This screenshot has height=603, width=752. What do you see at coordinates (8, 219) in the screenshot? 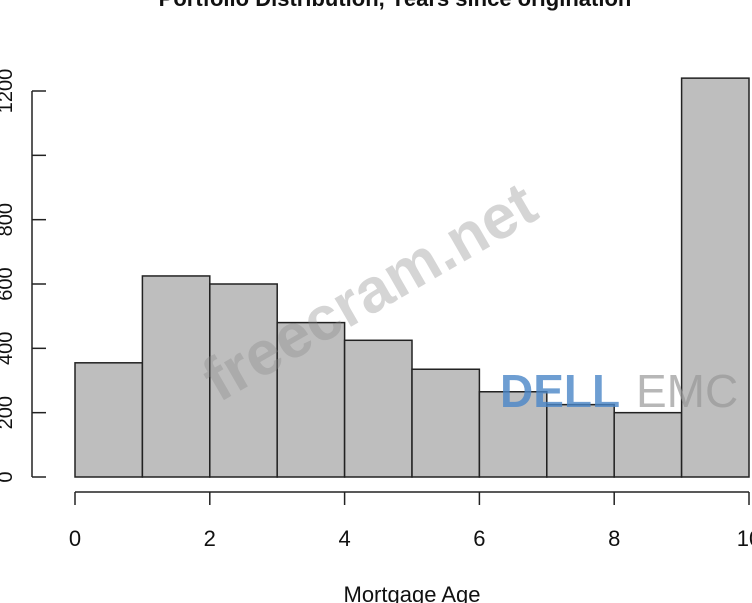
I see `y-tick-label: 800` at bounding box center [8, 219].